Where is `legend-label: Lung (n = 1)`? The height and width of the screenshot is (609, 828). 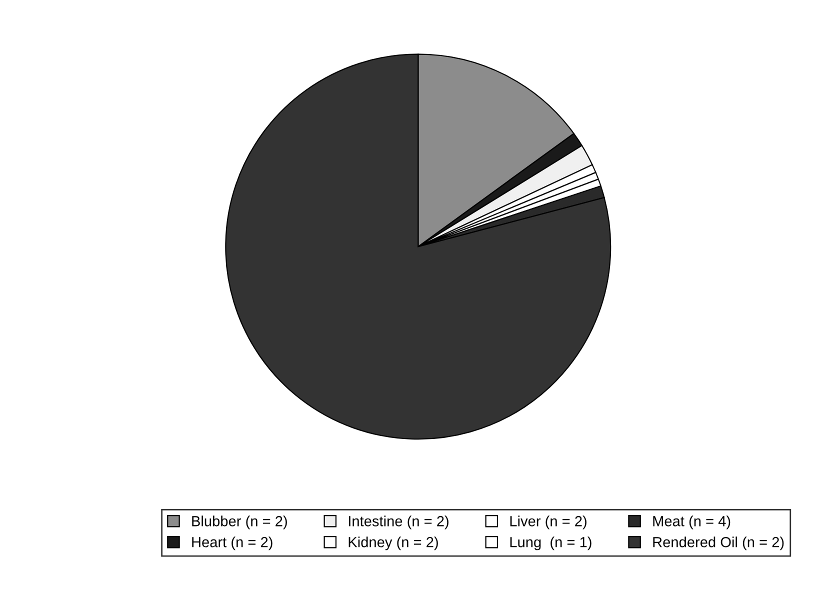 legend-label: Lung (n = 1) is located at coordinates (551, 543).